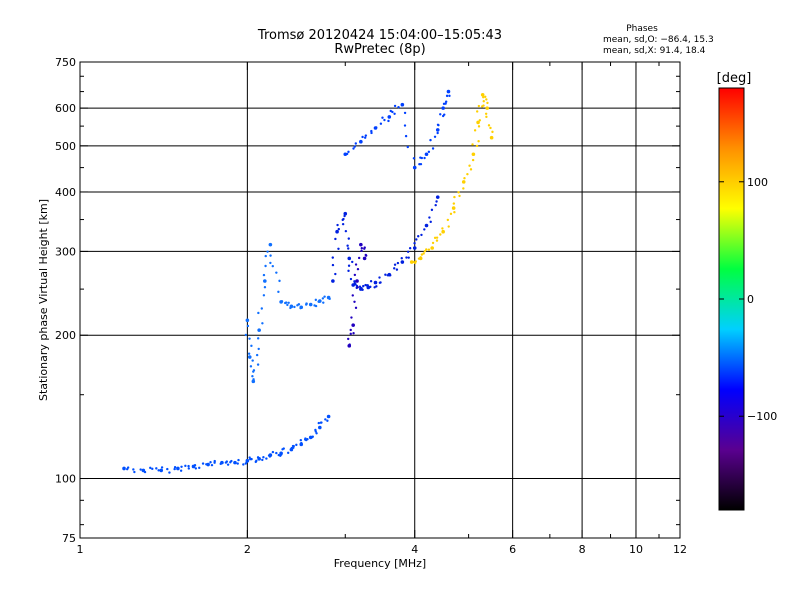 This screenshot has height=600, width=800. I want to click on y-tick-label: 200, so click(65, 335).